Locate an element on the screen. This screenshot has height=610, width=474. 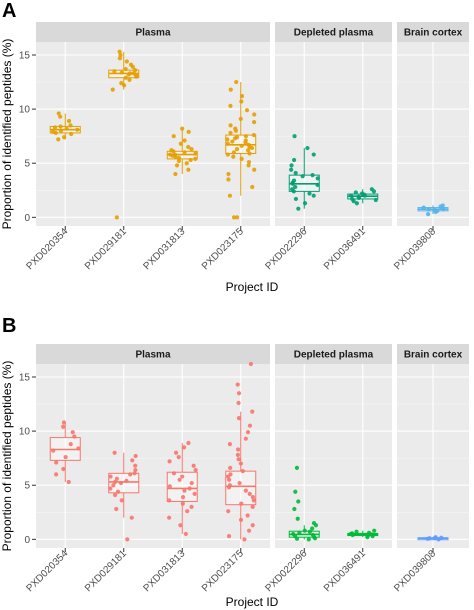
box is located at coordinates (124, 483).